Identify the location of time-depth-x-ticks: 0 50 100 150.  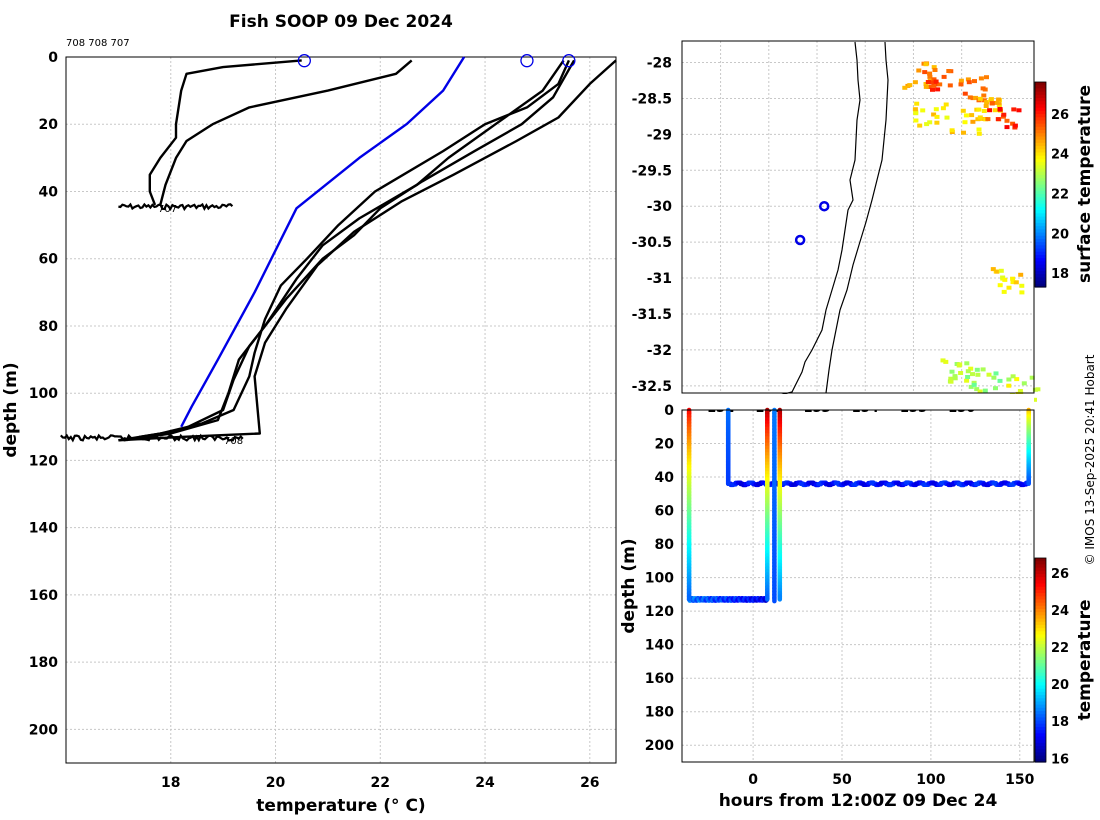
(891, 780).